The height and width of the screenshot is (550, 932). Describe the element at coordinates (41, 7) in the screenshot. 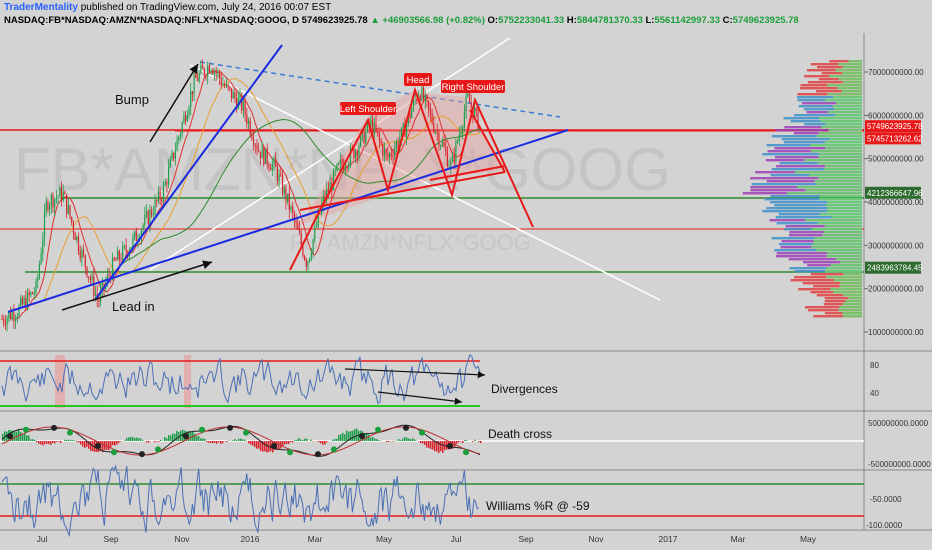

I see `author-name: TraderMentality` at that location.